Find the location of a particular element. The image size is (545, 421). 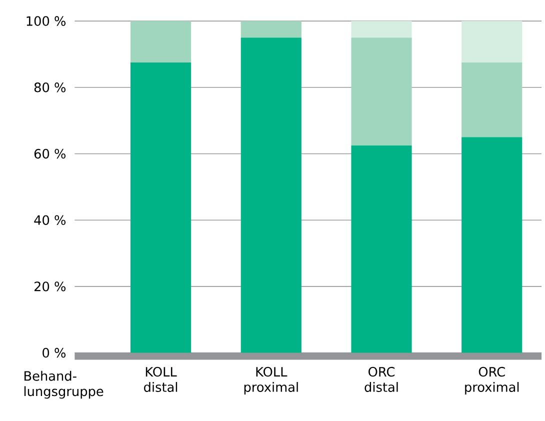

x-axis-title: Behand-lungsgruppe is located at coordinates (64, 385).